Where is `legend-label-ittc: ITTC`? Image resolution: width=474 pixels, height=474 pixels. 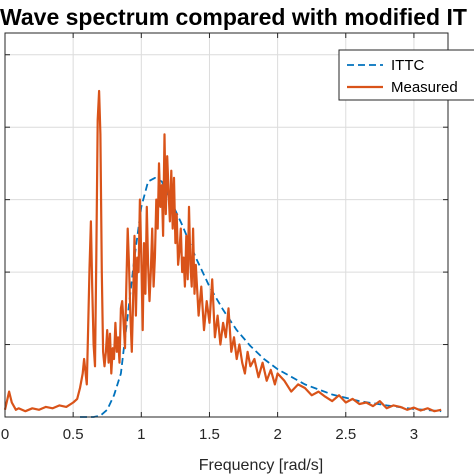
legend-label-ittc: ITTC is located at coordinates (407, 65).